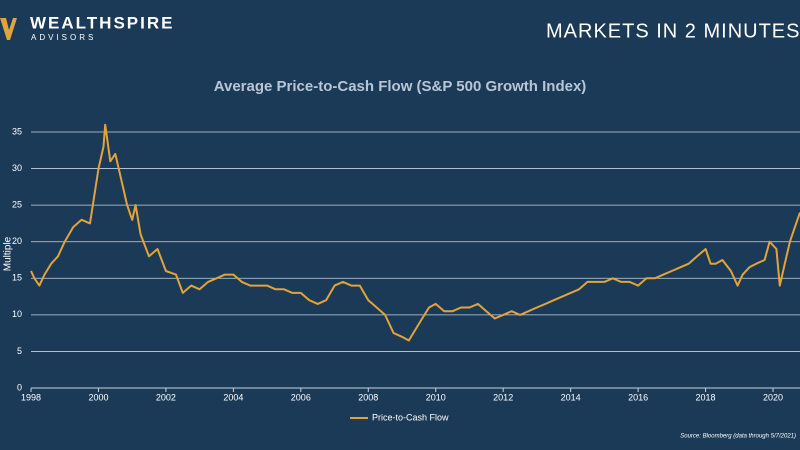  What do you see at coordinates (503, 397) in the screenshot?
I see `x-tick-label: 2012` at bounding box center [503, 397].